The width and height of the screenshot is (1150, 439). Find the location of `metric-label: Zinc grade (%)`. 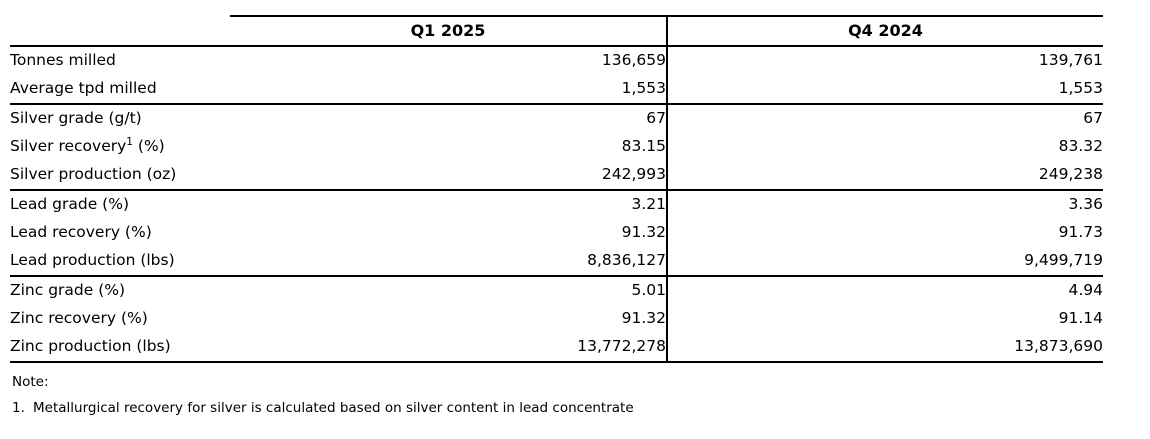

metric-label: Zinc grade (%) is located at coordinates (68, 290).